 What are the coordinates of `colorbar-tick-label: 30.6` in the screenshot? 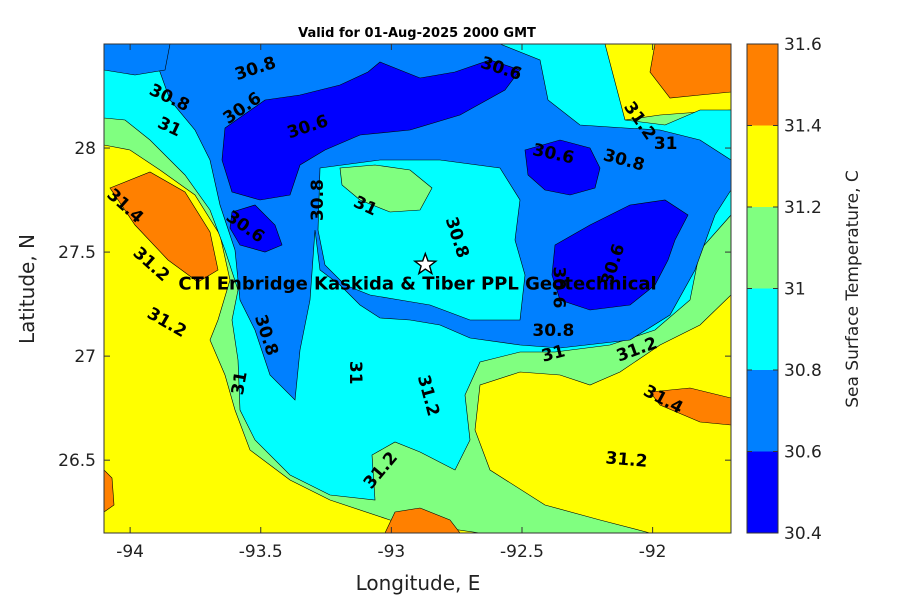 It's located at (803, 453).